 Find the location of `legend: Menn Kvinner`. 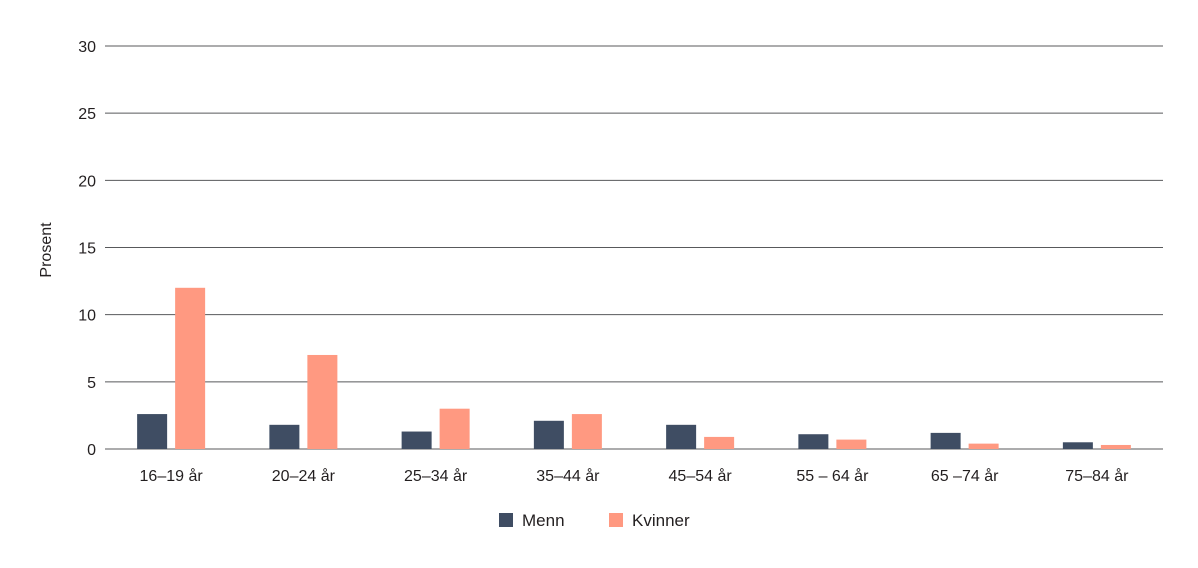

legend: Menn Kvinner is located at coordinates (594, 520).